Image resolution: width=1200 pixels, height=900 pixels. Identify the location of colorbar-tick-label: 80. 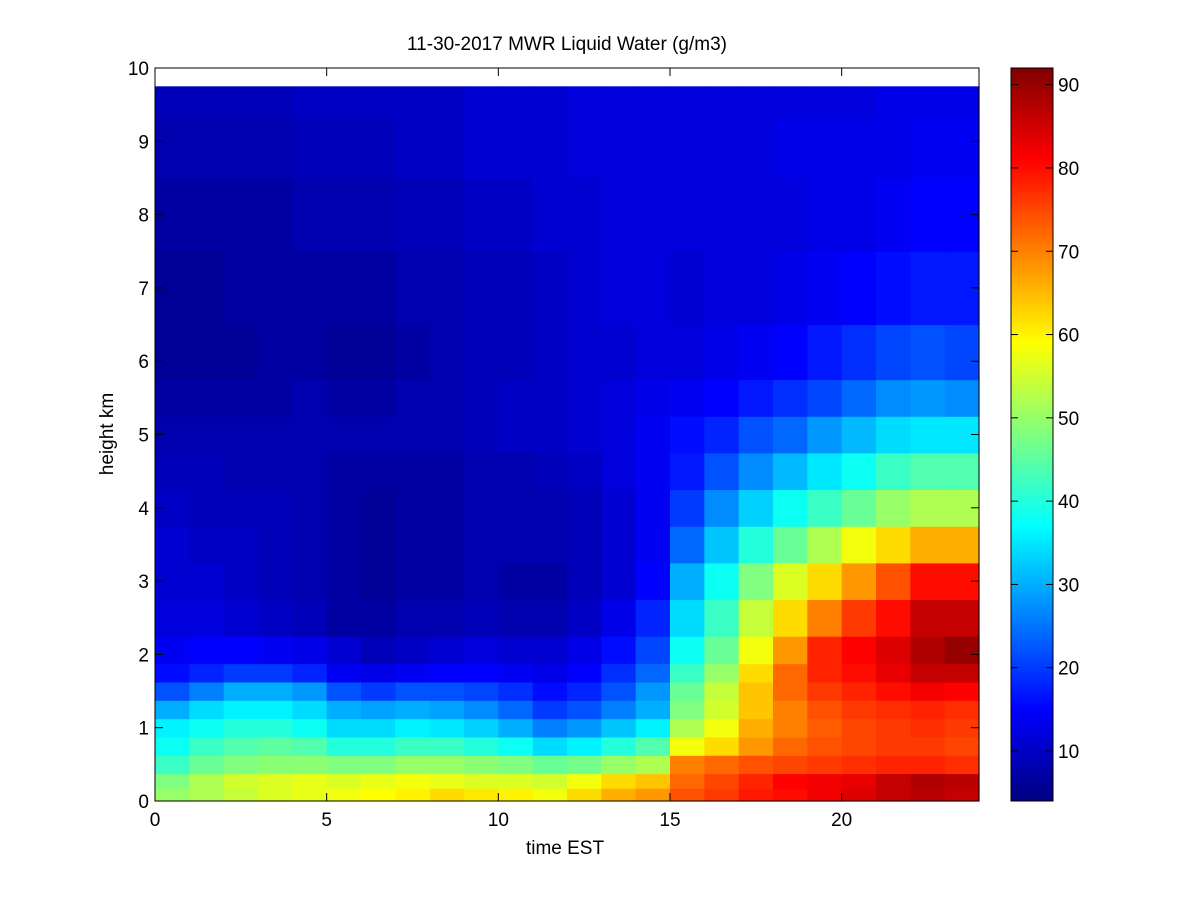
(1068, 169).